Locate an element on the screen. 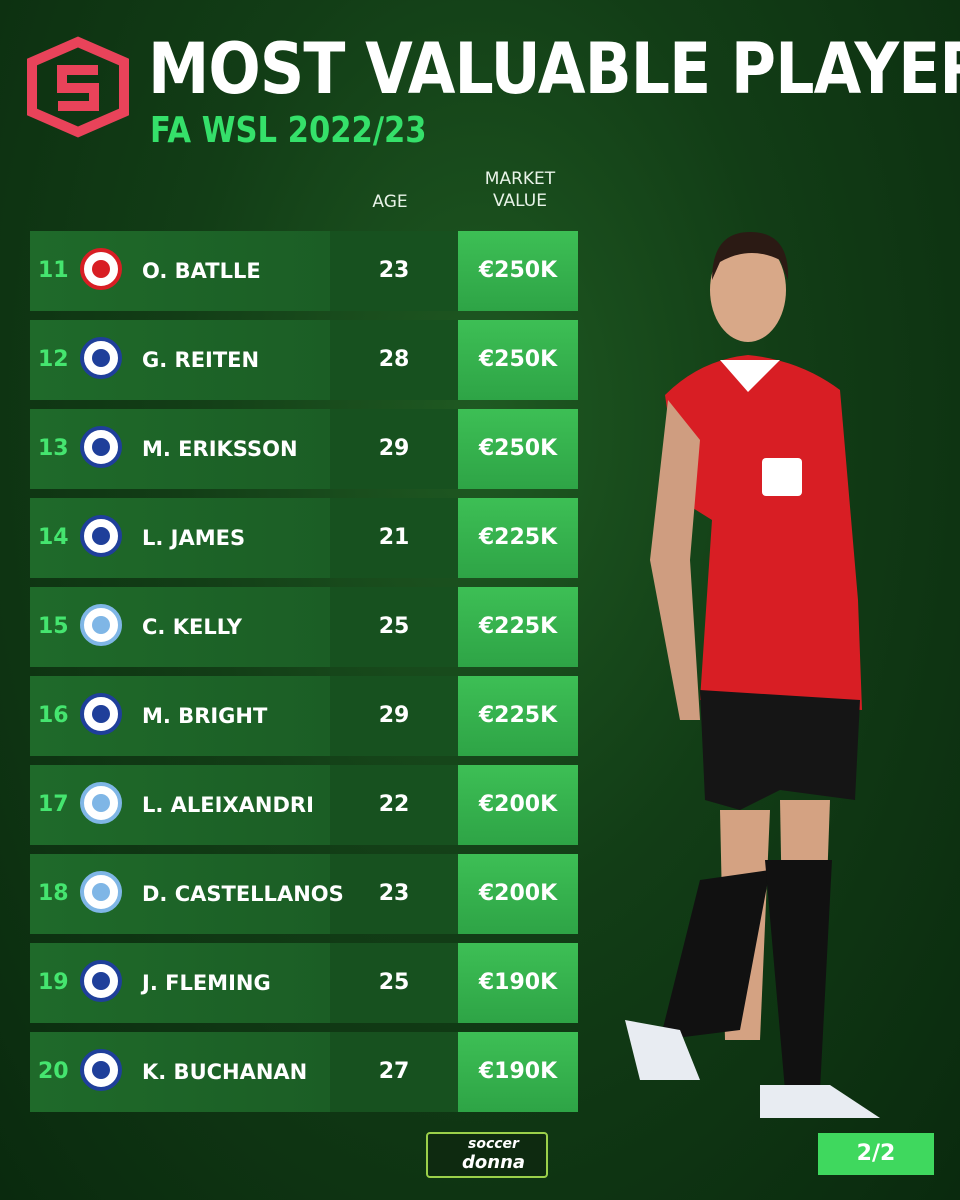 This screenshot has width=960, height=1200. table-row: 12 G. REITEN 28 €250K is located at coordinates (304, 360).